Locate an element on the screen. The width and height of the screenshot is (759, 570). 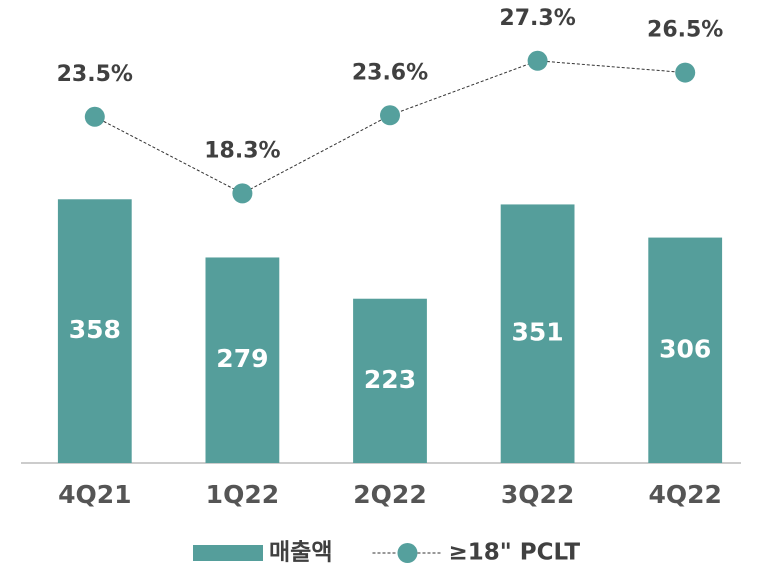
line-value-label: 23.5% is located at coordinates (95, 74).